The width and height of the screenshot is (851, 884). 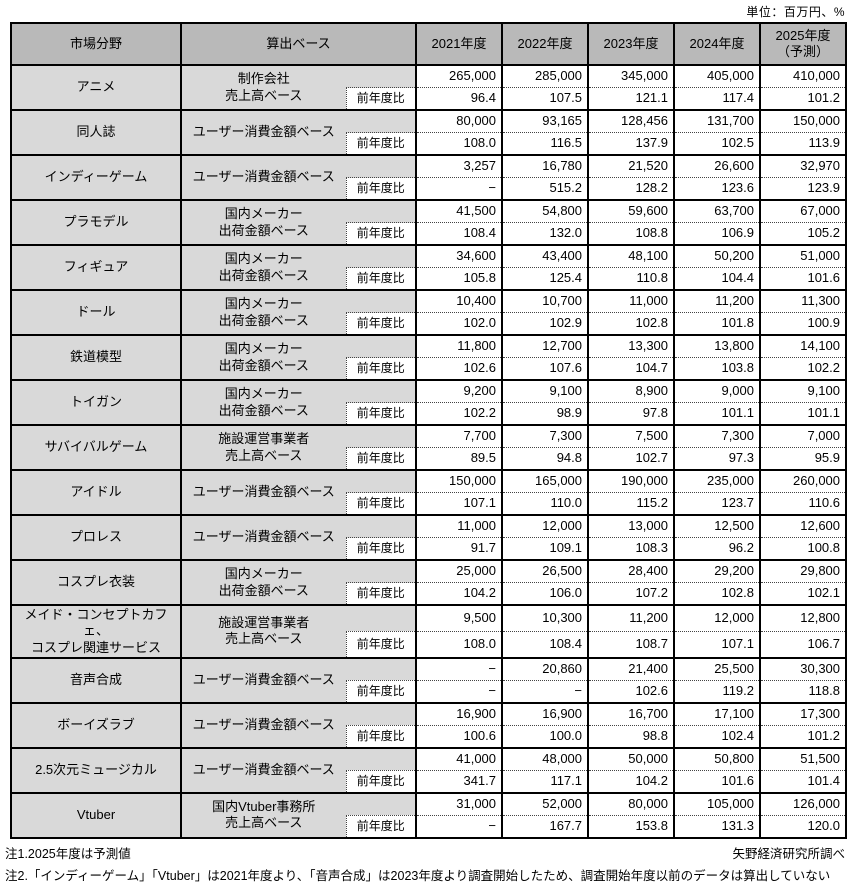 What do you see at coordinates (631, 144) in the screenshot?
I see `yoy-ratio-cell: 137.9` at bounding box center [631, 144].